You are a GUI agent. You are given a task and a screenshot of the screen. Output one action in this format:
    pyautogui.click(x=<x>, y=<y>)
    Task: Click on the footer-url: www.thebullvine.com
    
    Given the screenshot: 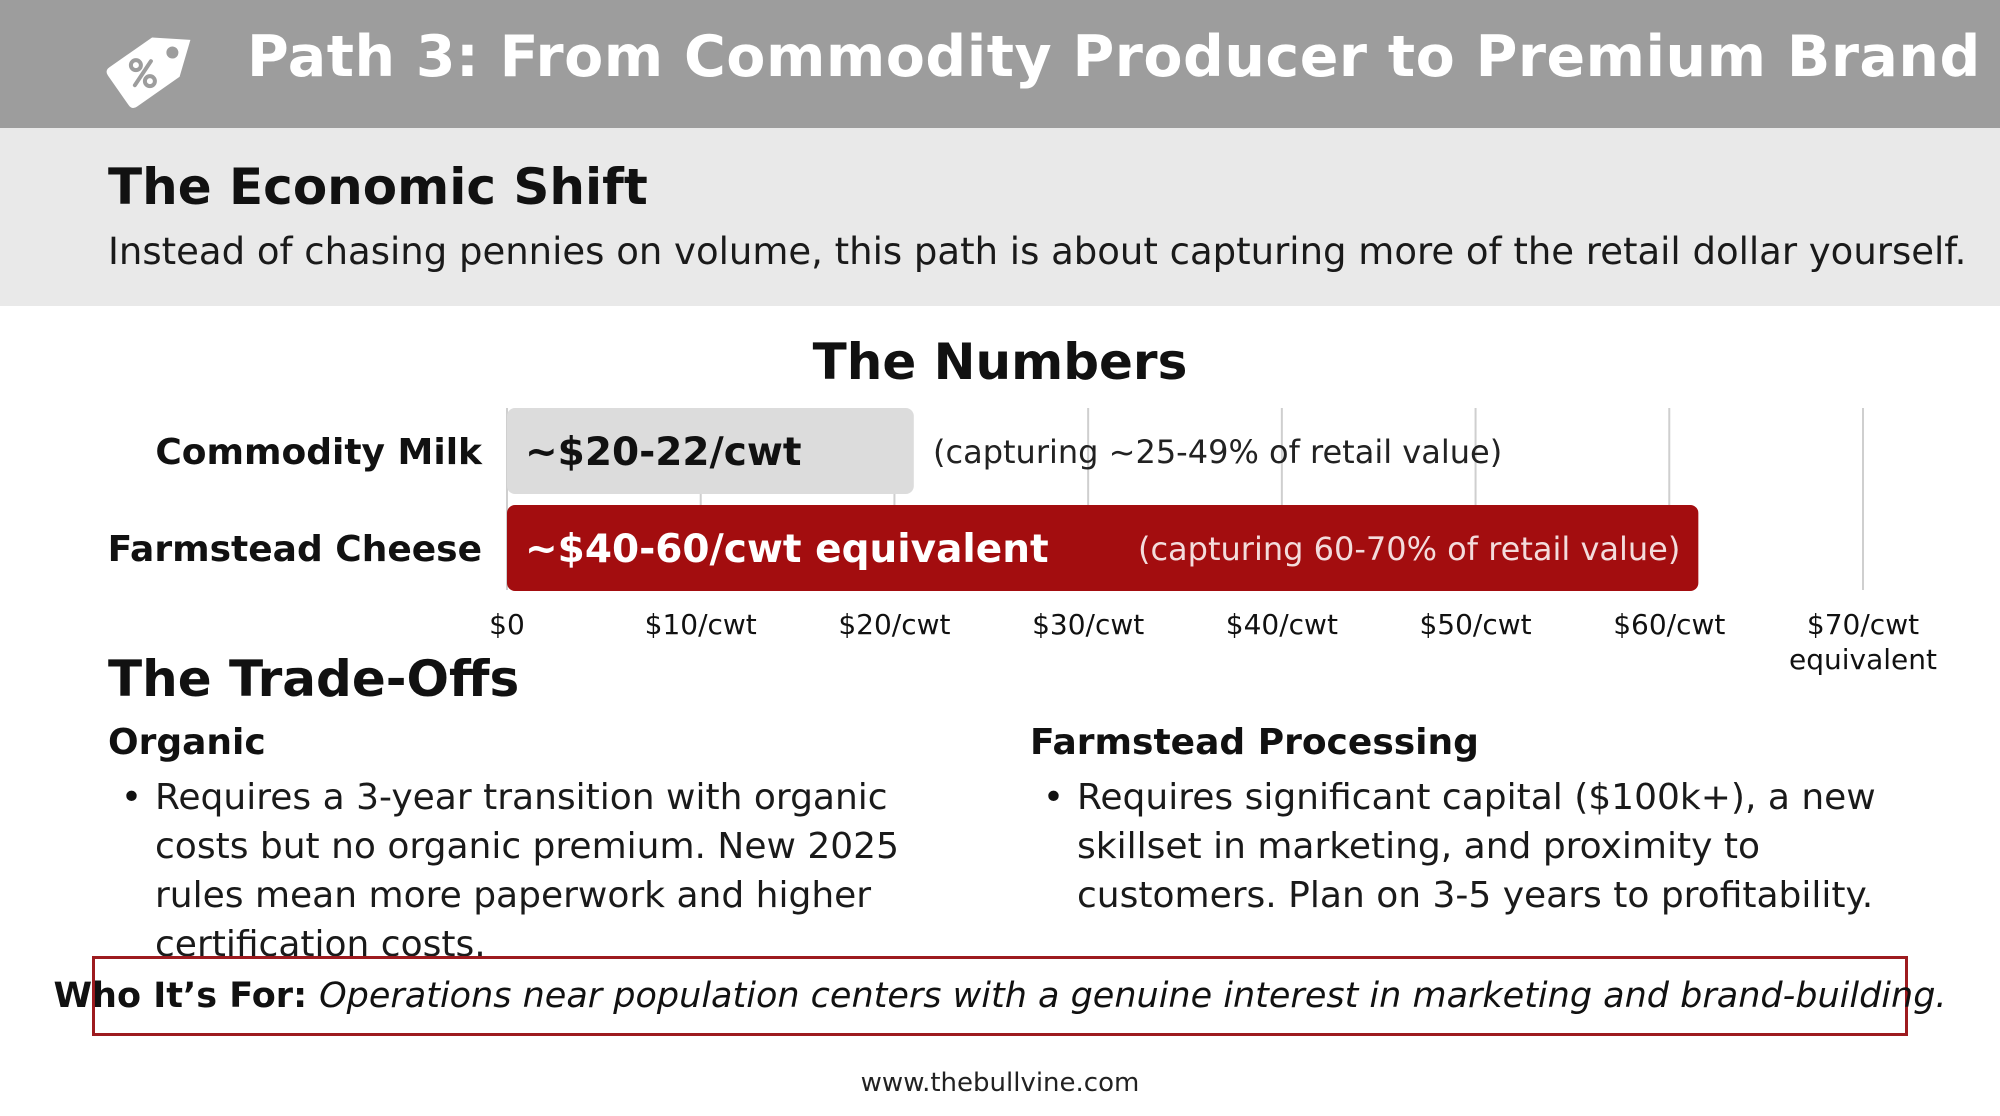 What is the action you would take?
    pyautogui.click(x=1000, y=1083)
    